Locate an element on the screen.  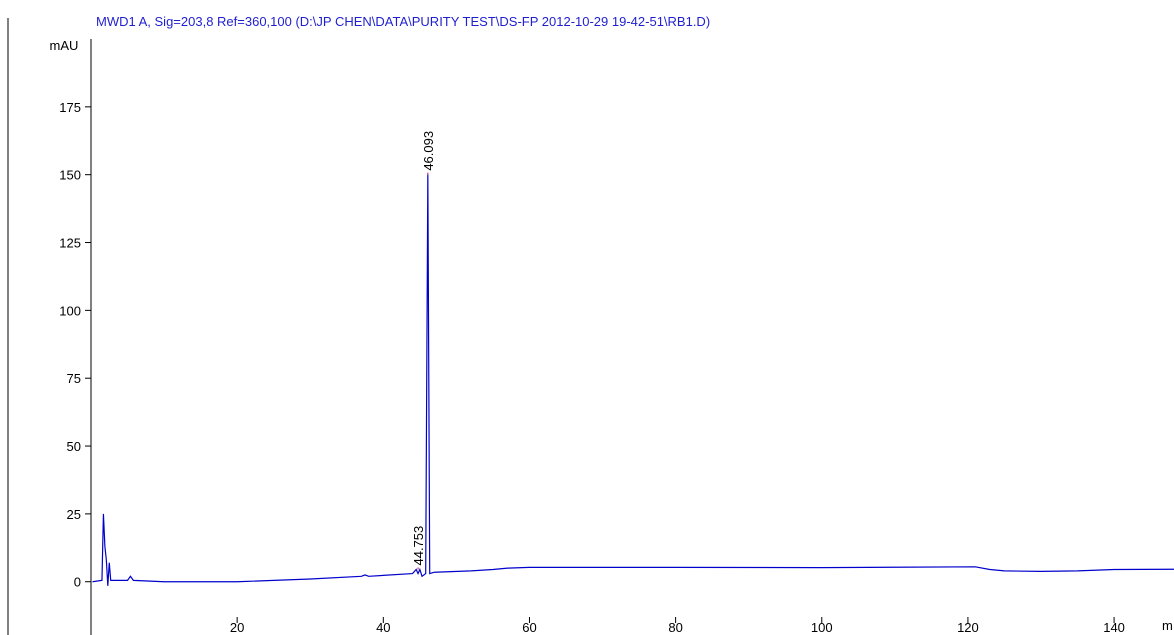
y-axis-label: mAU is located at coordinates (64, 45).